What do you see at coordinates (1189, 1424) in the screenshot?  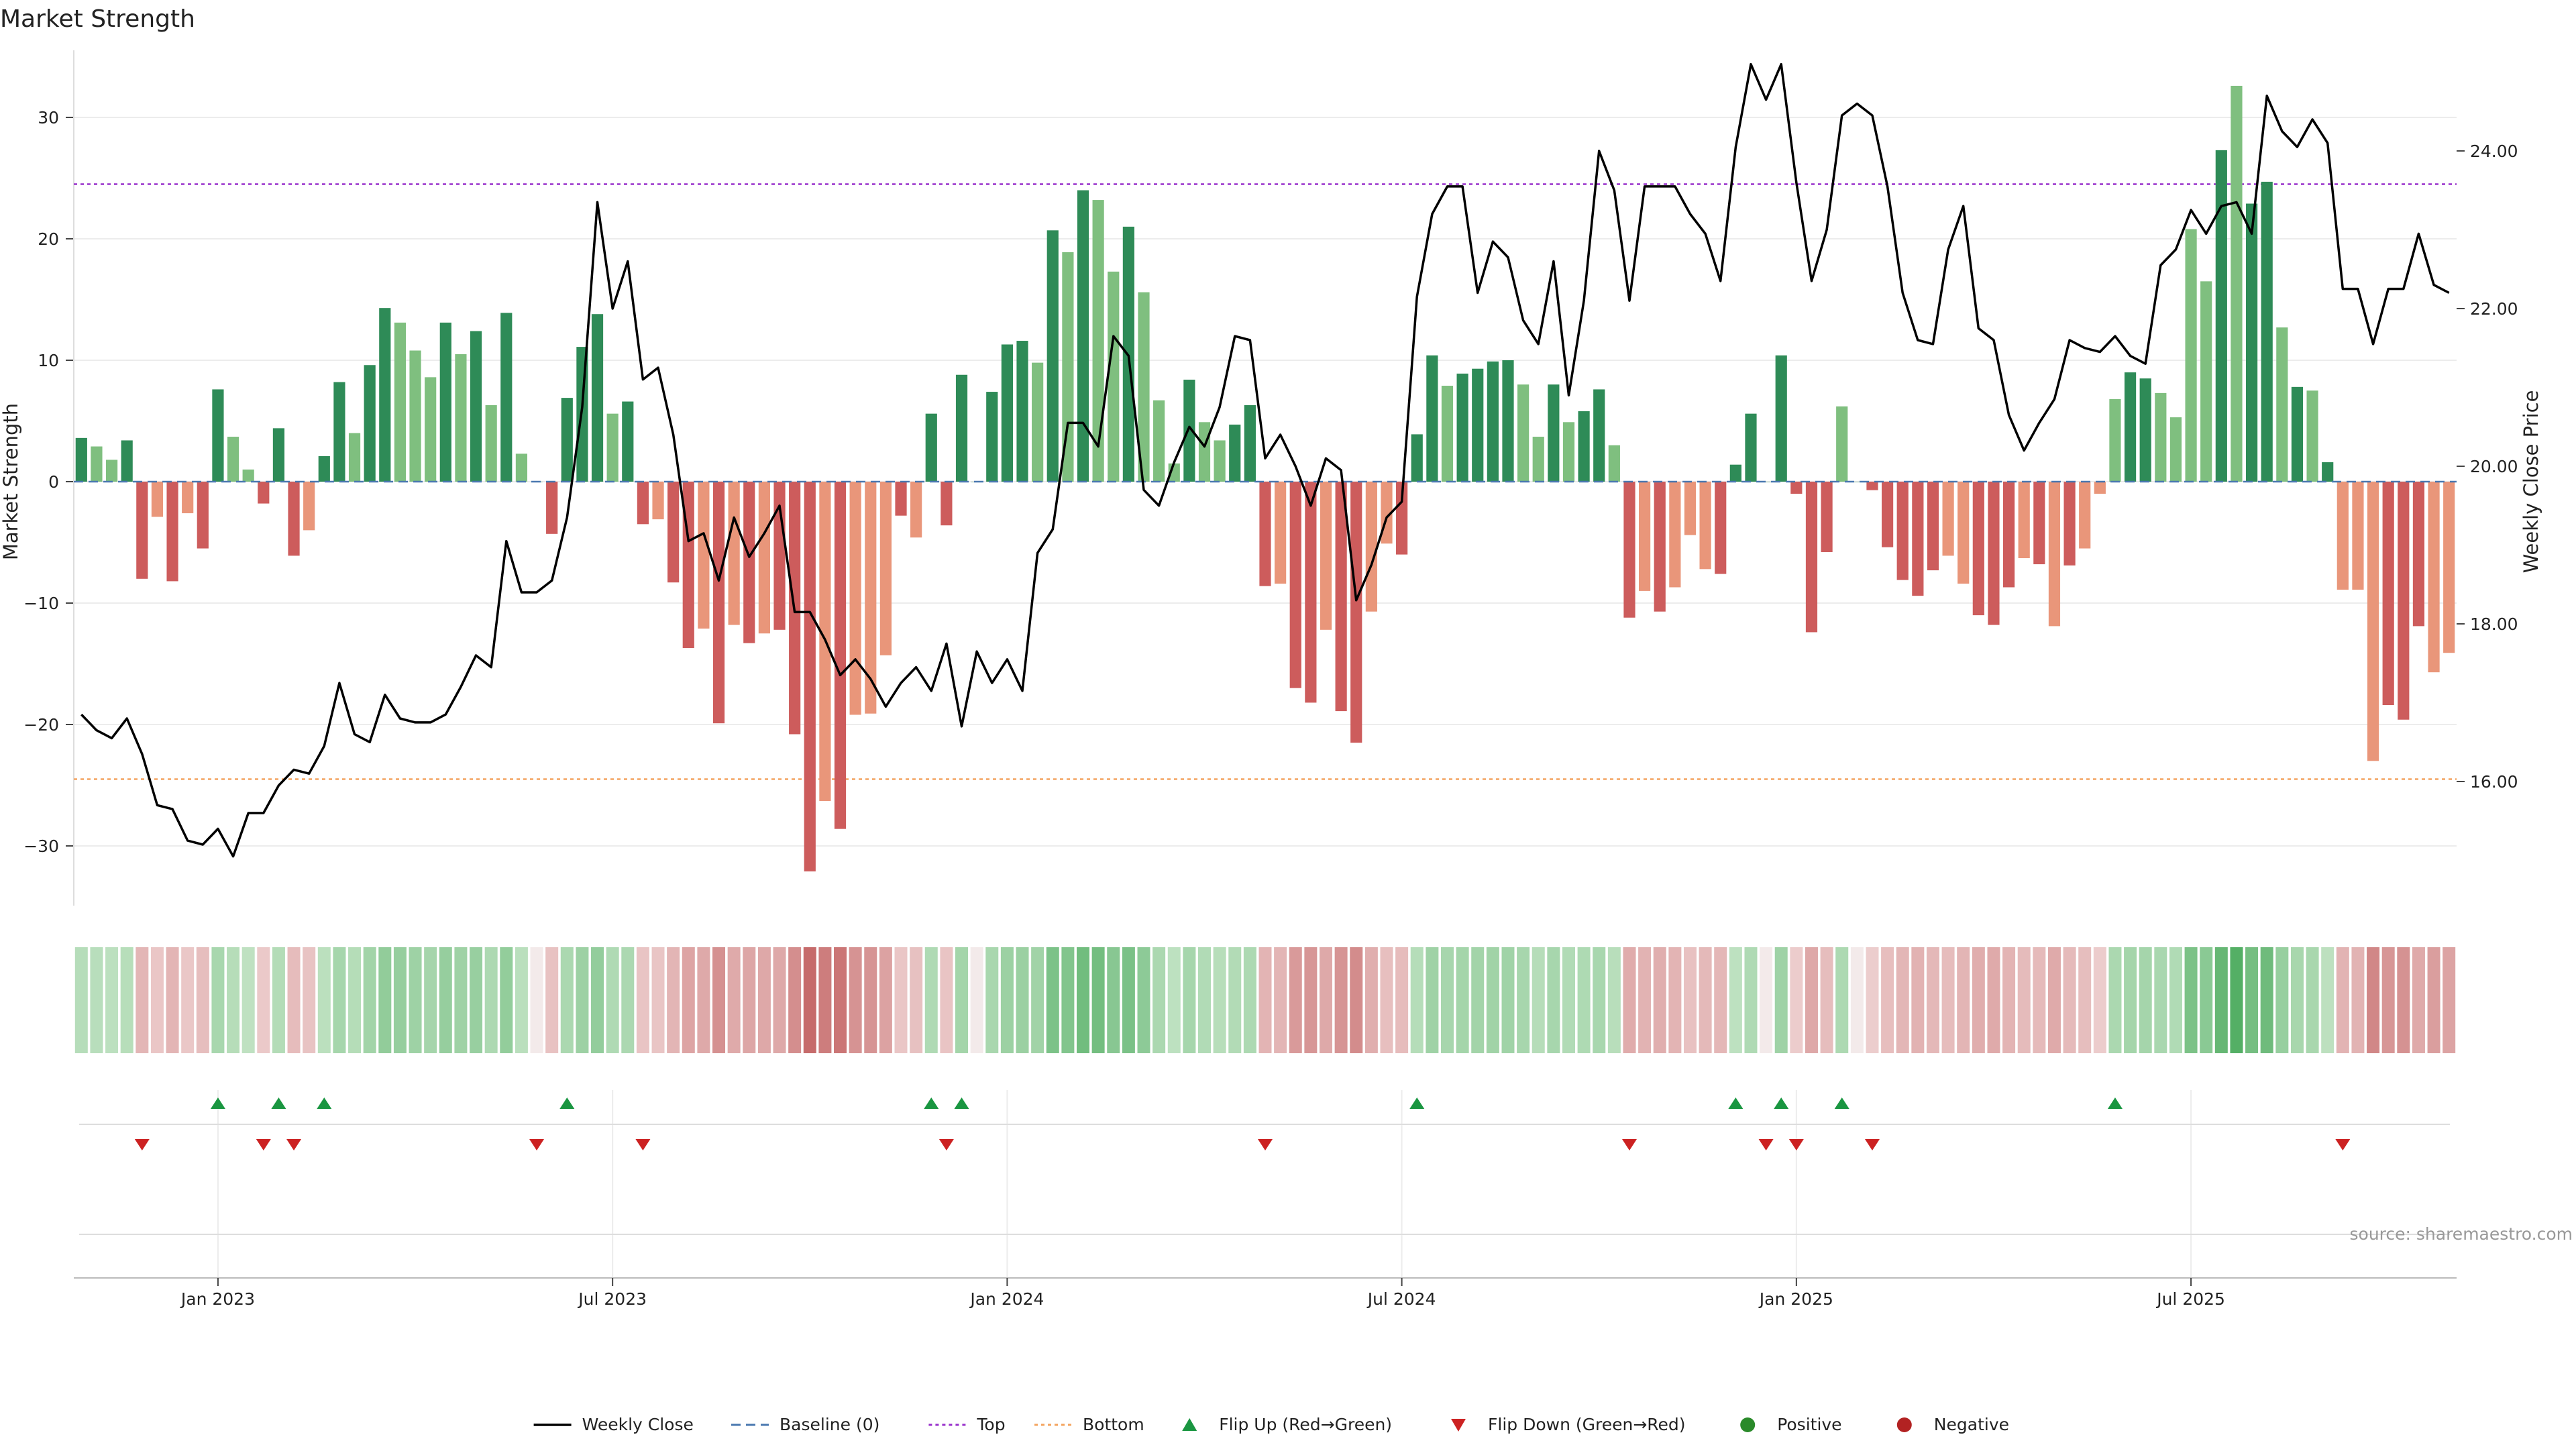 I see `legend-swatch-flip-up` at bounding box center [1189, 1424].